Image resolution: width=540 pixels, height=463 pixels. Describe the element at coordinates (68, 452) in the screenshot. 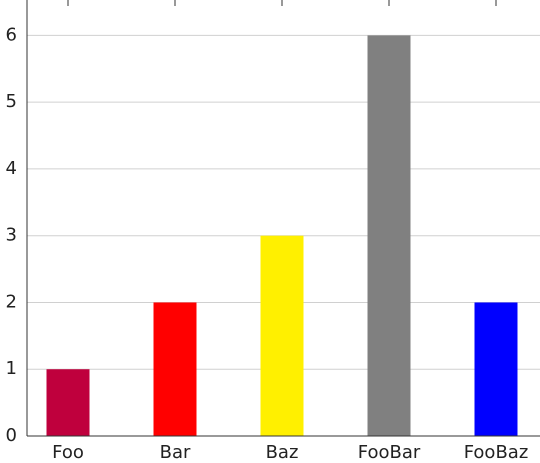

I see `x-tick-label: Foo` at that location.